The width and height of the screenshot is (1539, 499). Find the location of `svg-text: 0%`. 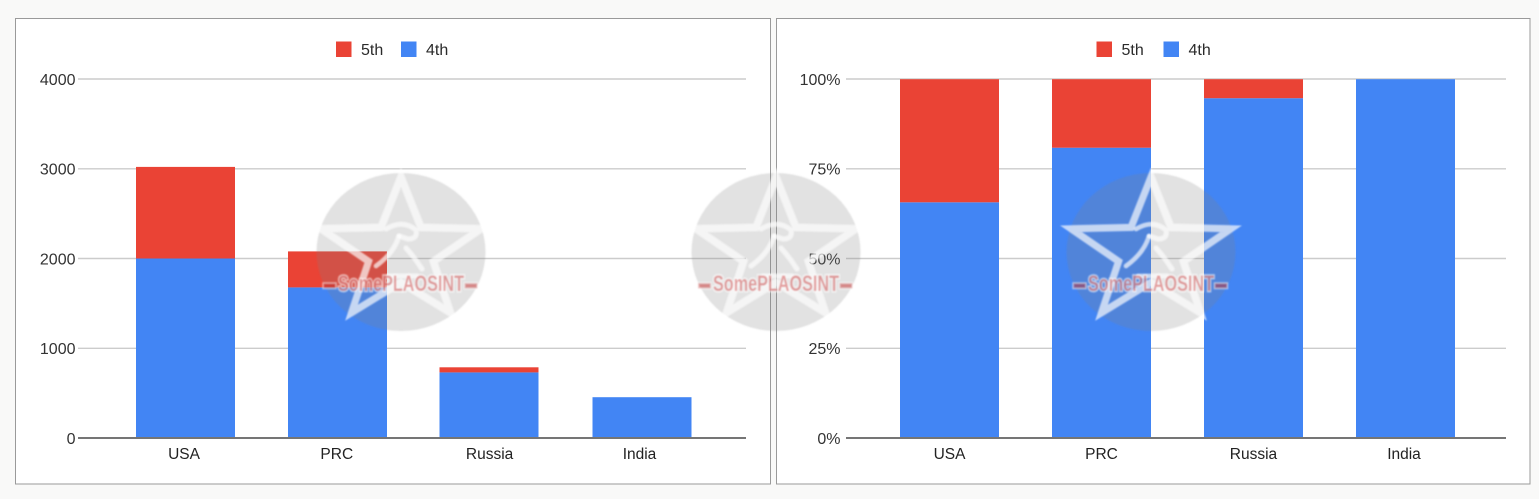

svg-text: 0% is located at coordinates (828, 439).